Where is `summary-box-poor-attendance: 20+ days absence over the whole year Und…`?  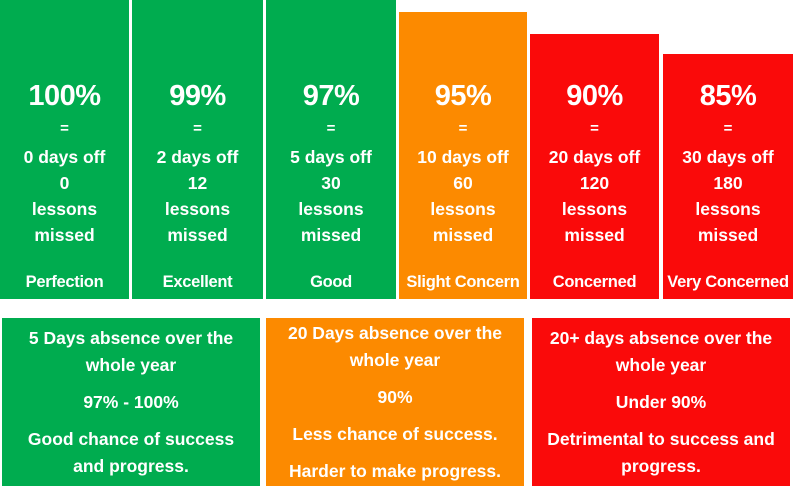
summary-box-poor-attendance: 20+ days absence over the whole year Und… is located at coordinates (661, 402).